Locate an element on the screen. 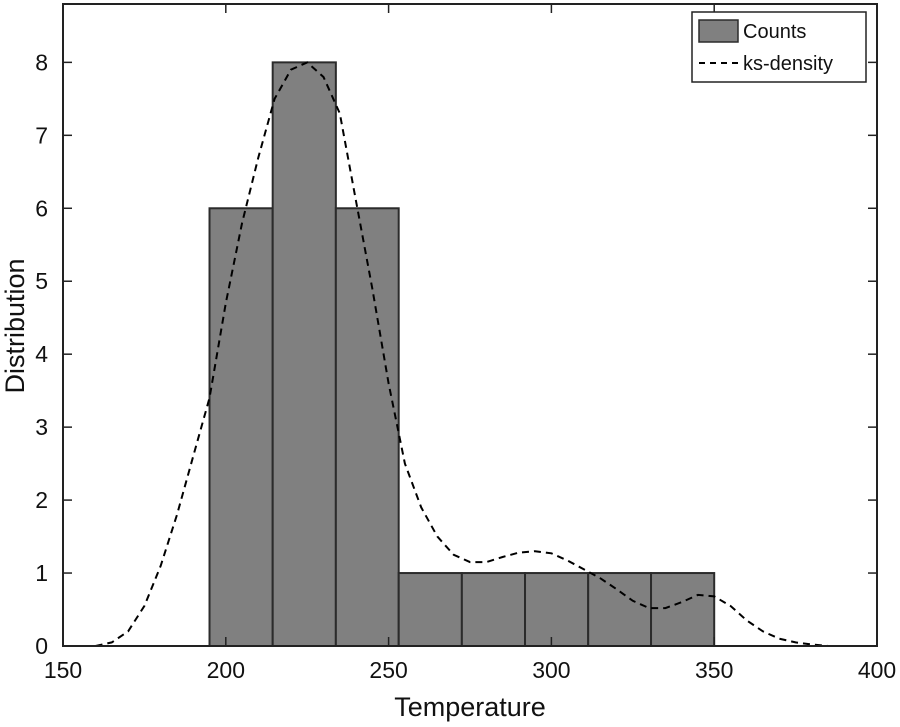 The height and width of the screenshot is (727, 900). x-tick-label: 200 is located at coordinates (226, 670).